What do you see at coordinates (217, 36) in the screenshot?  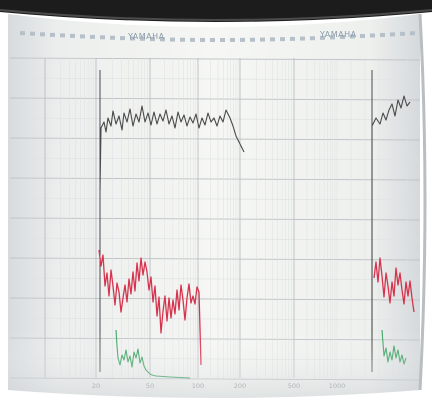 I see `sprocket-hole-strip` at bounding box center [217, 36].